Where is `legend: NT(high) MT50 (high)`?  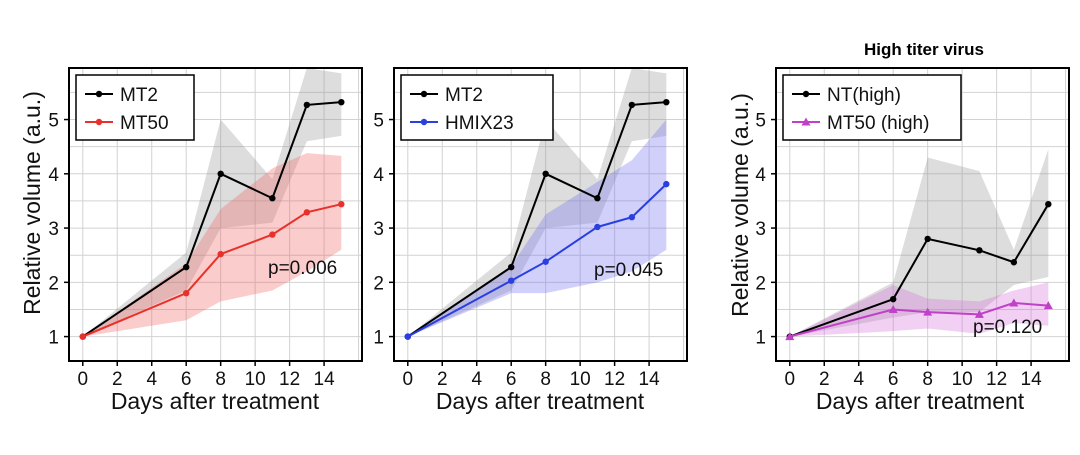
legend: NT(high) MT50 (high) is located at coordinates (872, 107).